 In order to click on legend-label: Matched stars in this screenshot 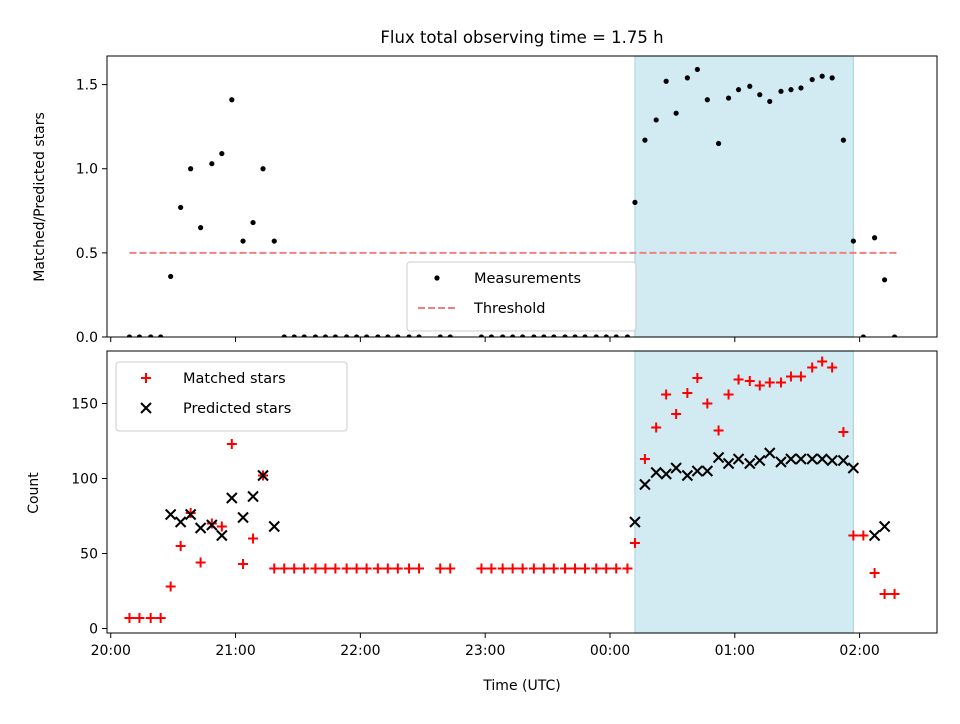, I will do `click(234, 379)`.